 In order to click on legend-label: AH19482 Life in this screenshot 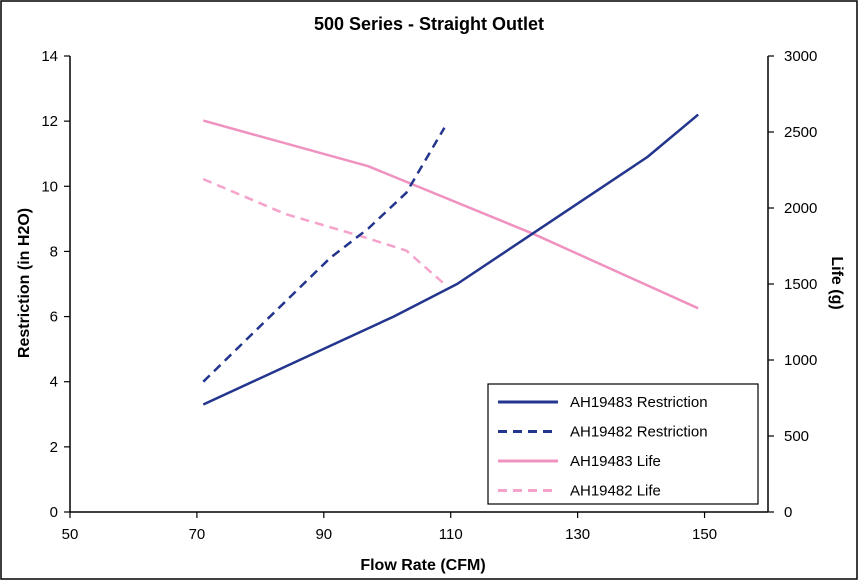, I will do `click(615, 491)`.